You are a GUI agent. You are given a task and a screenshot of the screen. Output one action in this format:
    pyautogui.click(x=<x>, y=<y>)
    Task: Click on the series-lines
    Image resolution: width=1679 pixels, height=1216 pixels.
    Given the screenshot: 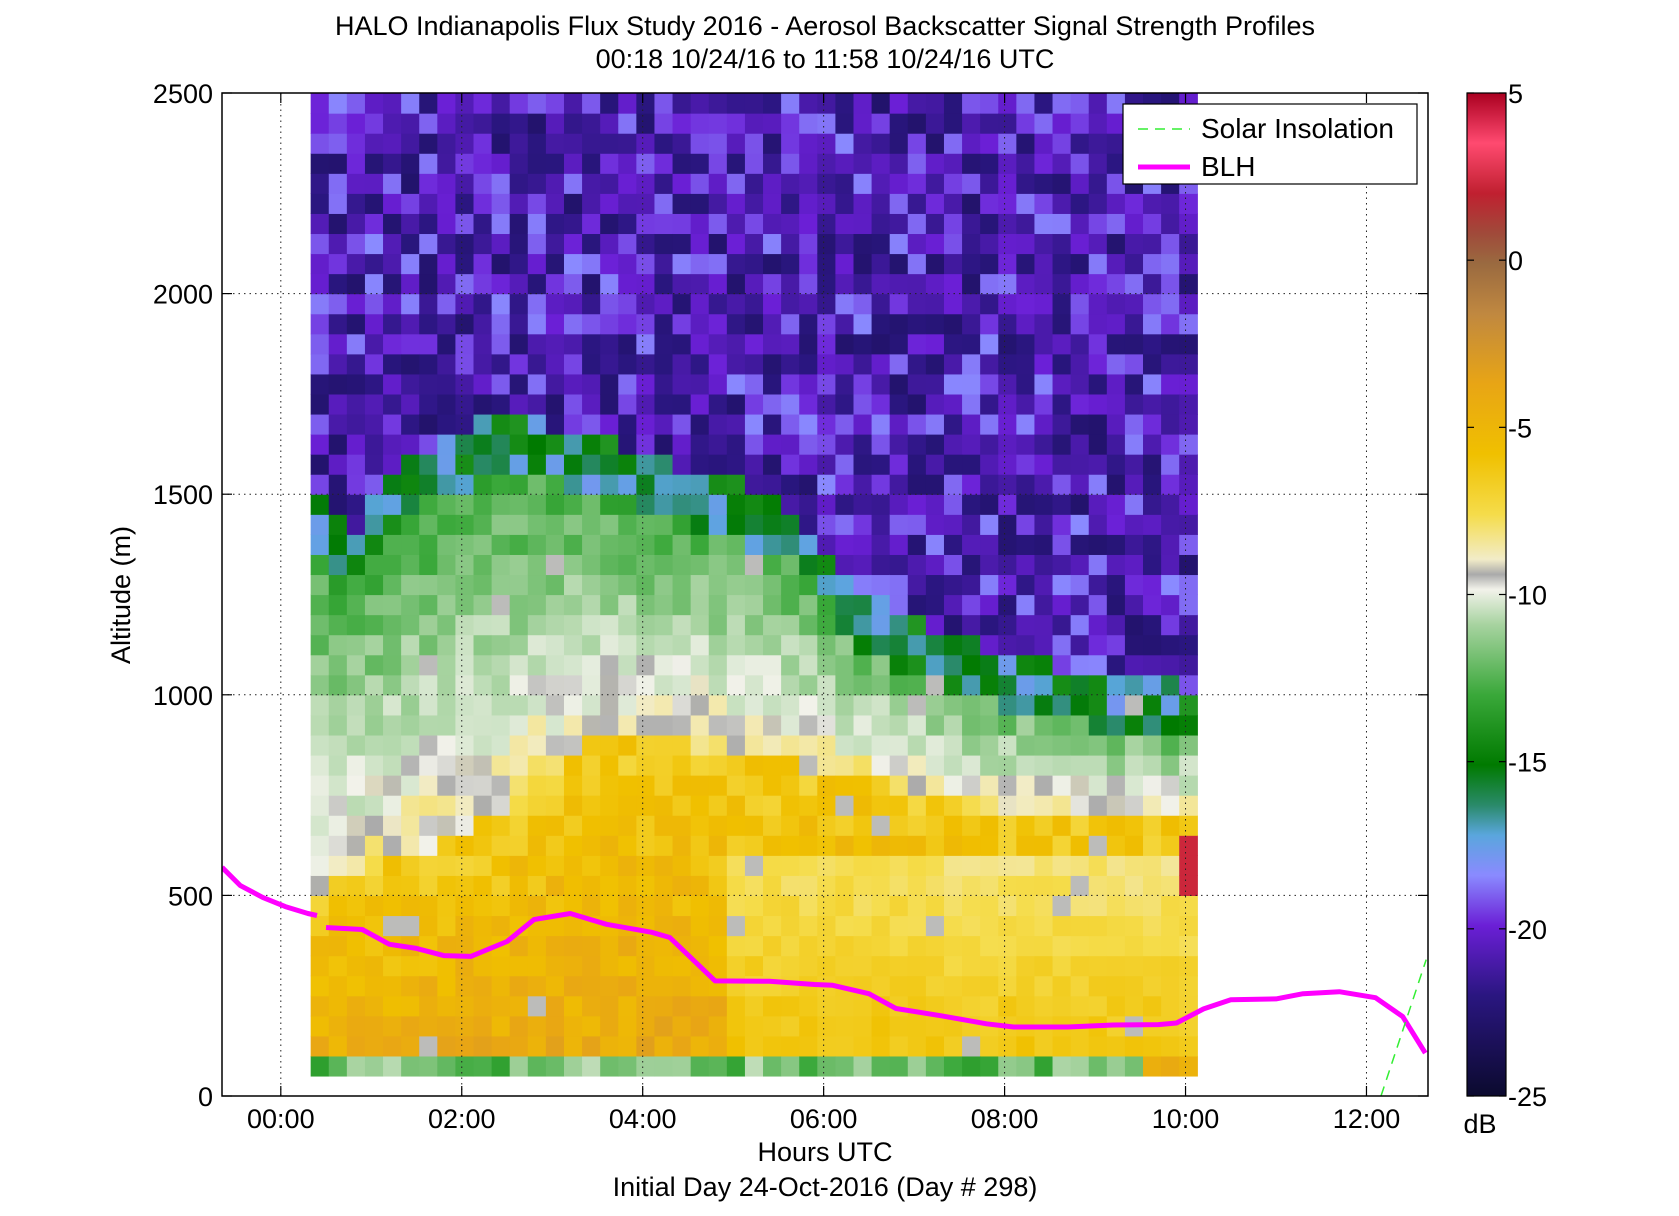 What is the action you would take?
    pyautogui.click(x=825, y=980)
    